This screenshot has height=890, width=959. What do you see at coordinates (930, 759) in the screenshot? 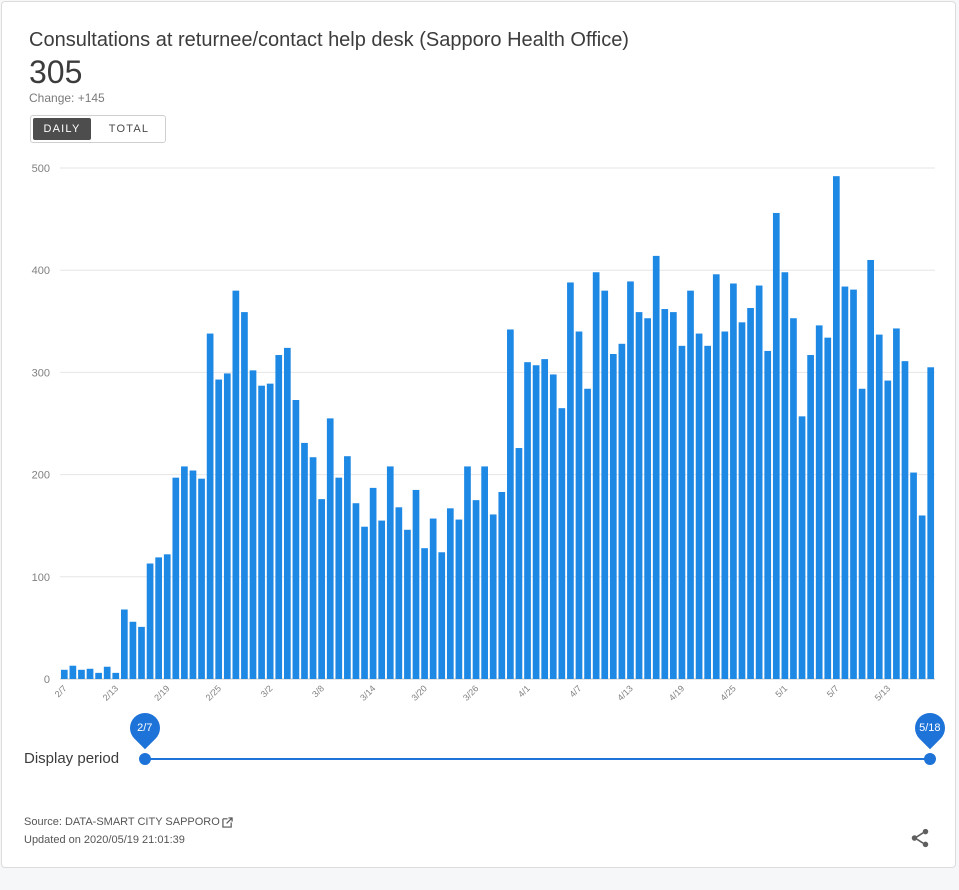
I see `period-slider-end-handle` at bounding box center [930, 759].